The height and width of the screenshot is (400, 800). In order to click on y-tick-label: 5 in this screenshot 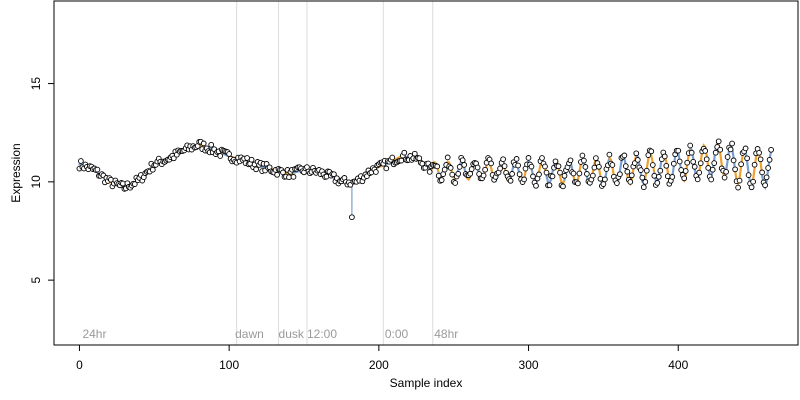, I will do `click(36, 279)`.